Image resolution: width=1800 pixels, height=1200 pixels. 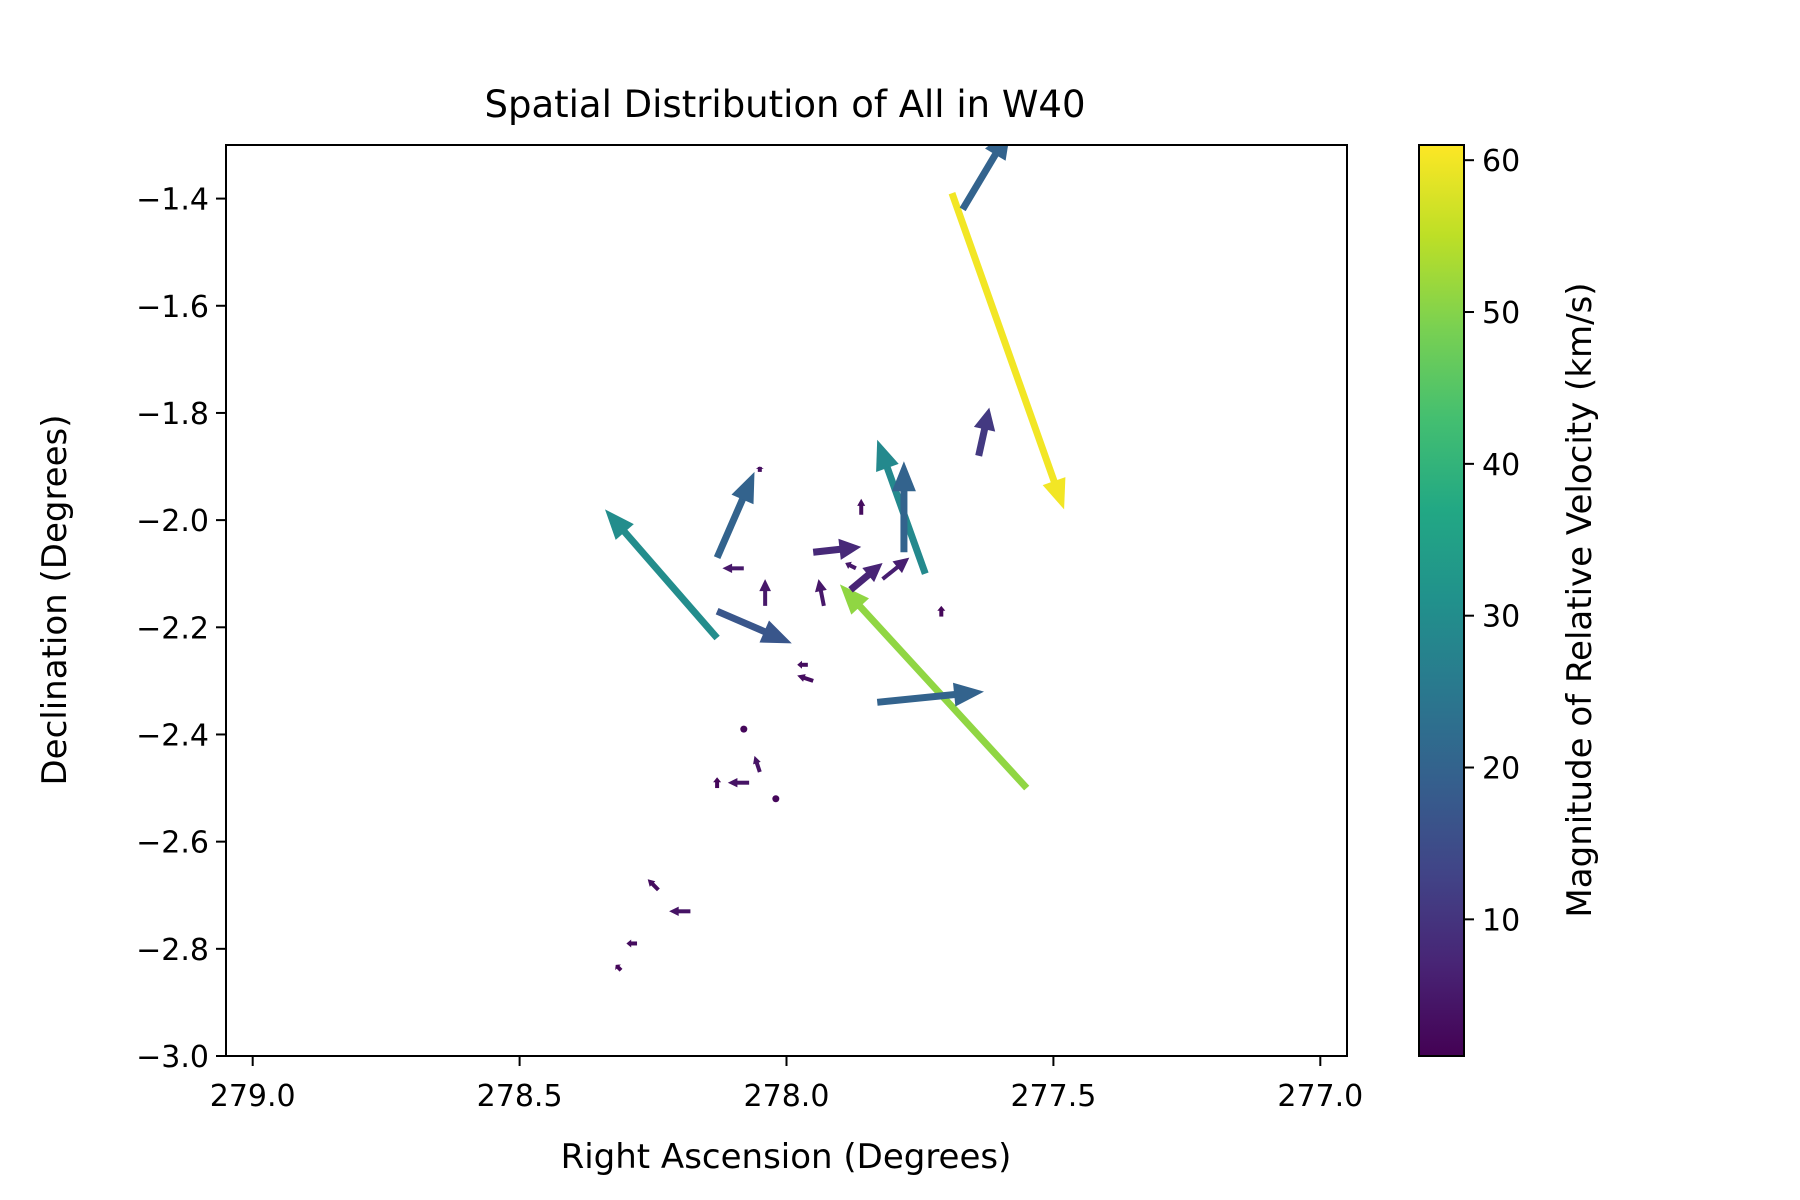 I want to click on y-tick-label: −2.2, so click(x=172, y=628).